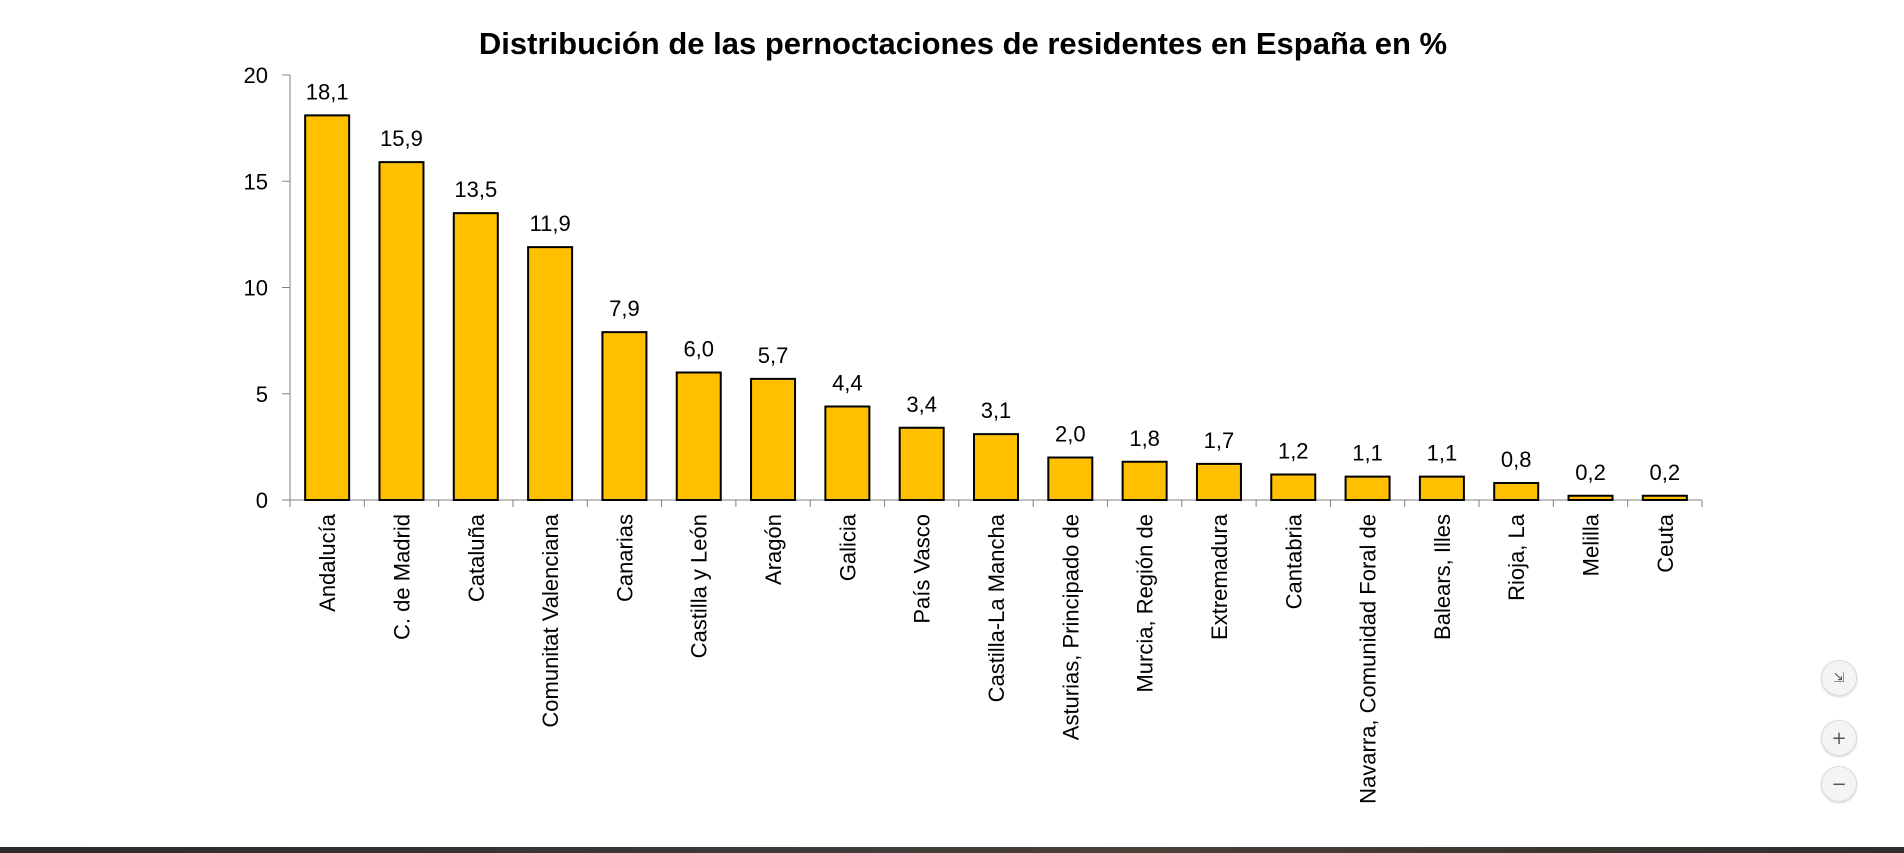  I want to click on data-label: 15,9, so click(401, 138).